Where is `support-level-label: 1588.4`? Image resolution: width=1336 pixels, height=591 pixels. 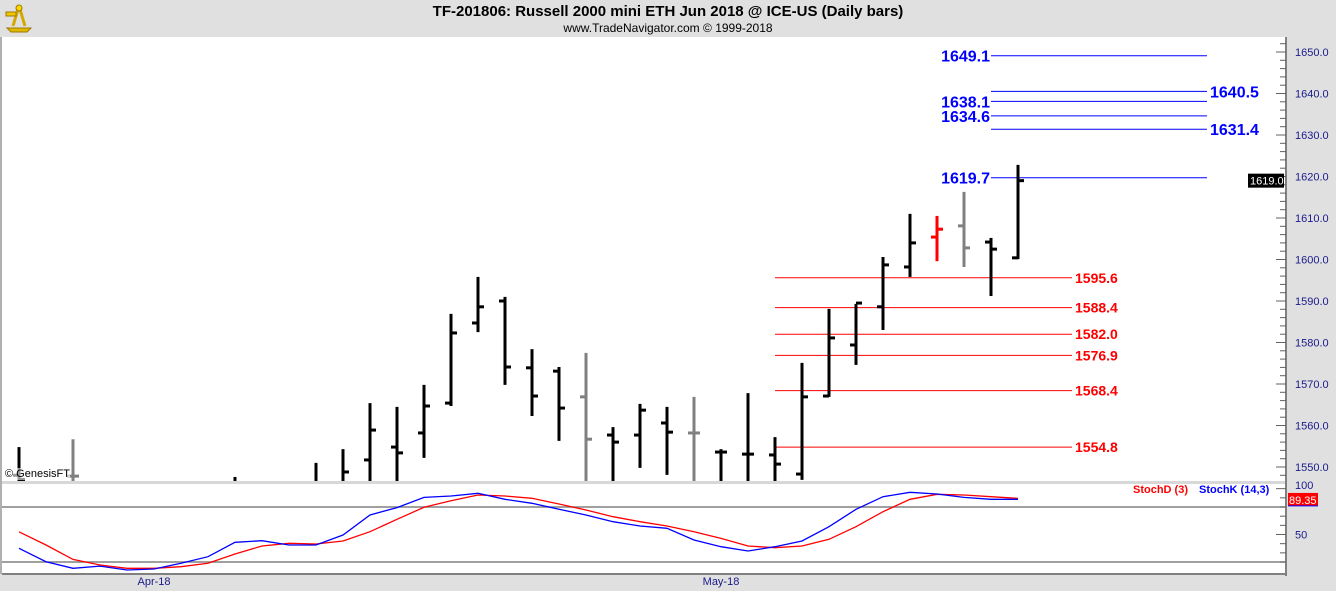 support-level-label: 1588.4 is located at coordinates (1096, 308).